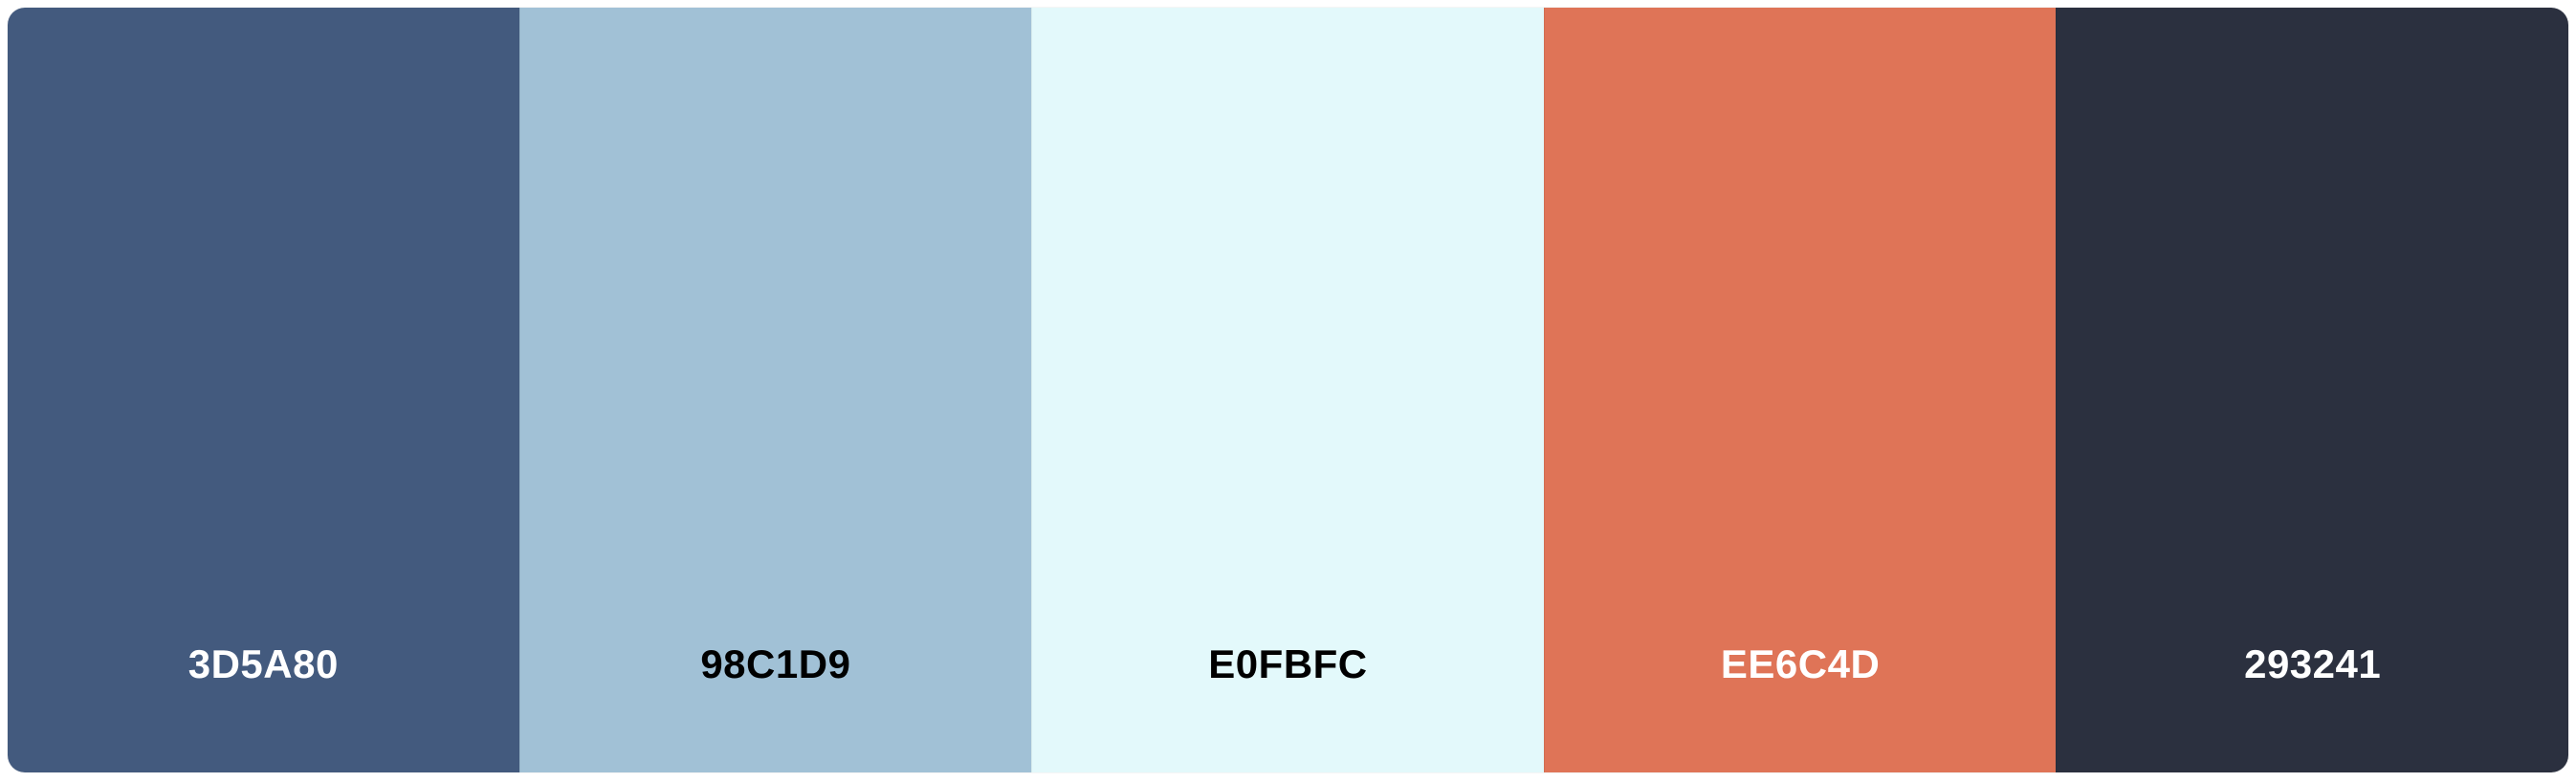 Image resolution: width=2576 pixels, height=782 pixels. Describe the element at coordinates (263, 663) in the screenshot. I see `hex-code-label: 3D5A80` at that location.